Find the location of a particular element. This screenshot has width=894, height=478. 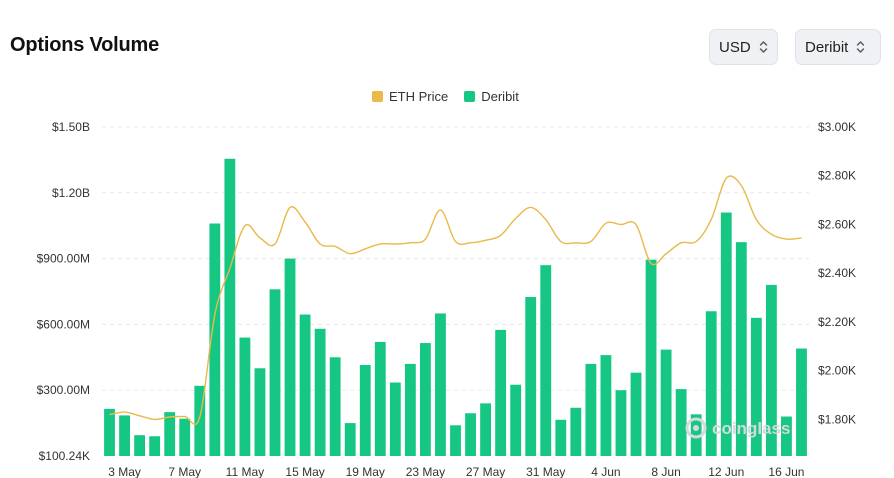

x-tick-label: 8 Jun is located at coordinates (665, 471).